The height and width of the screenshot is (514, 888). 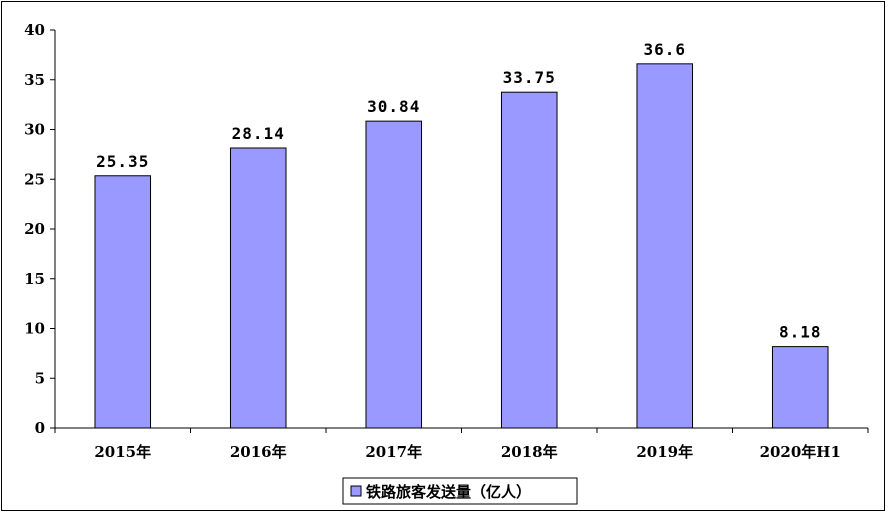 What do you see at coordinates (34, 279) in the screenshot?
I see `y-tick-label: 15` at bounding box center [34, 279].